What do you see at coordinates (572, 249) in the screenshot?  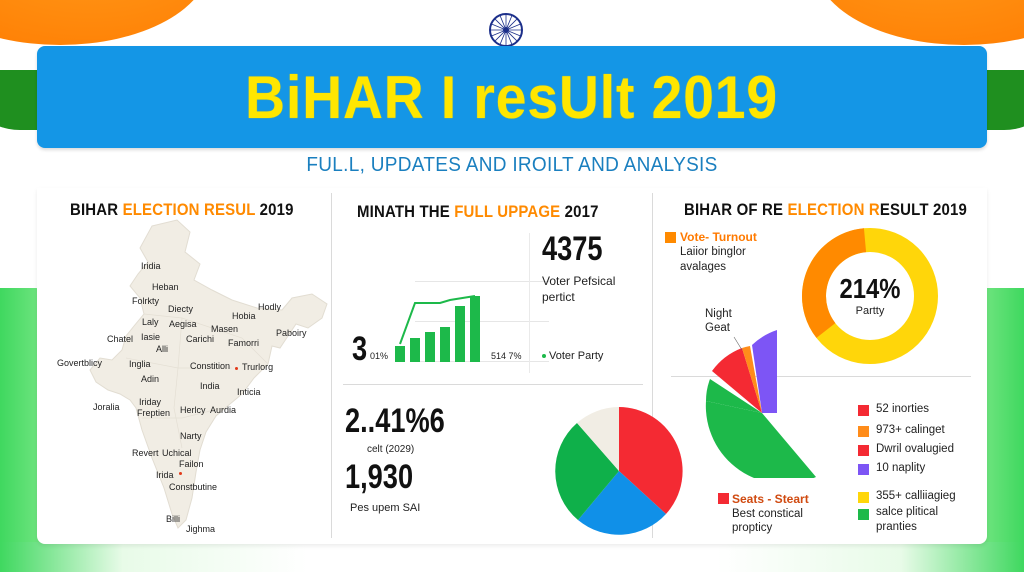 I see `stat-top-value: 4375` at bounding box center [572, 249].